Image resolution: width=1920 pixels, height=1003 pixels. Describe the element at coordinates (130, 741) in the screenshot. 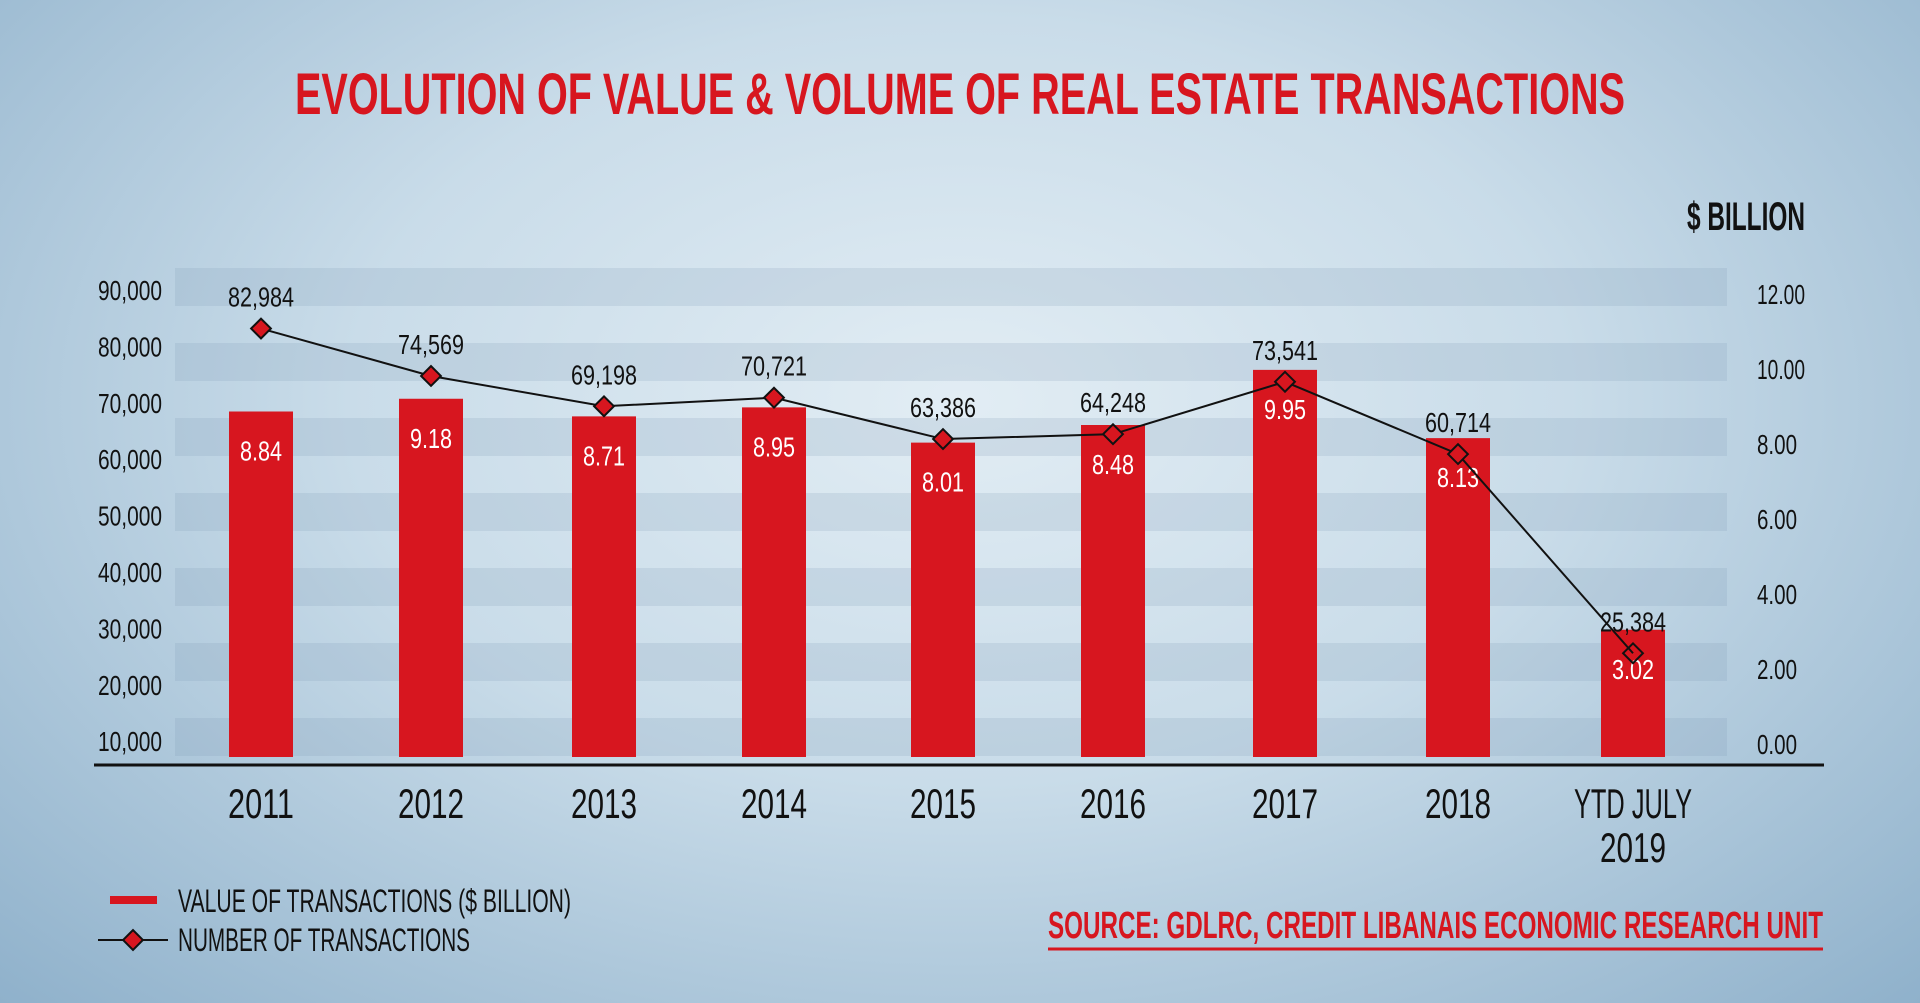

I see `left-tick-label: 10,000` at that location.